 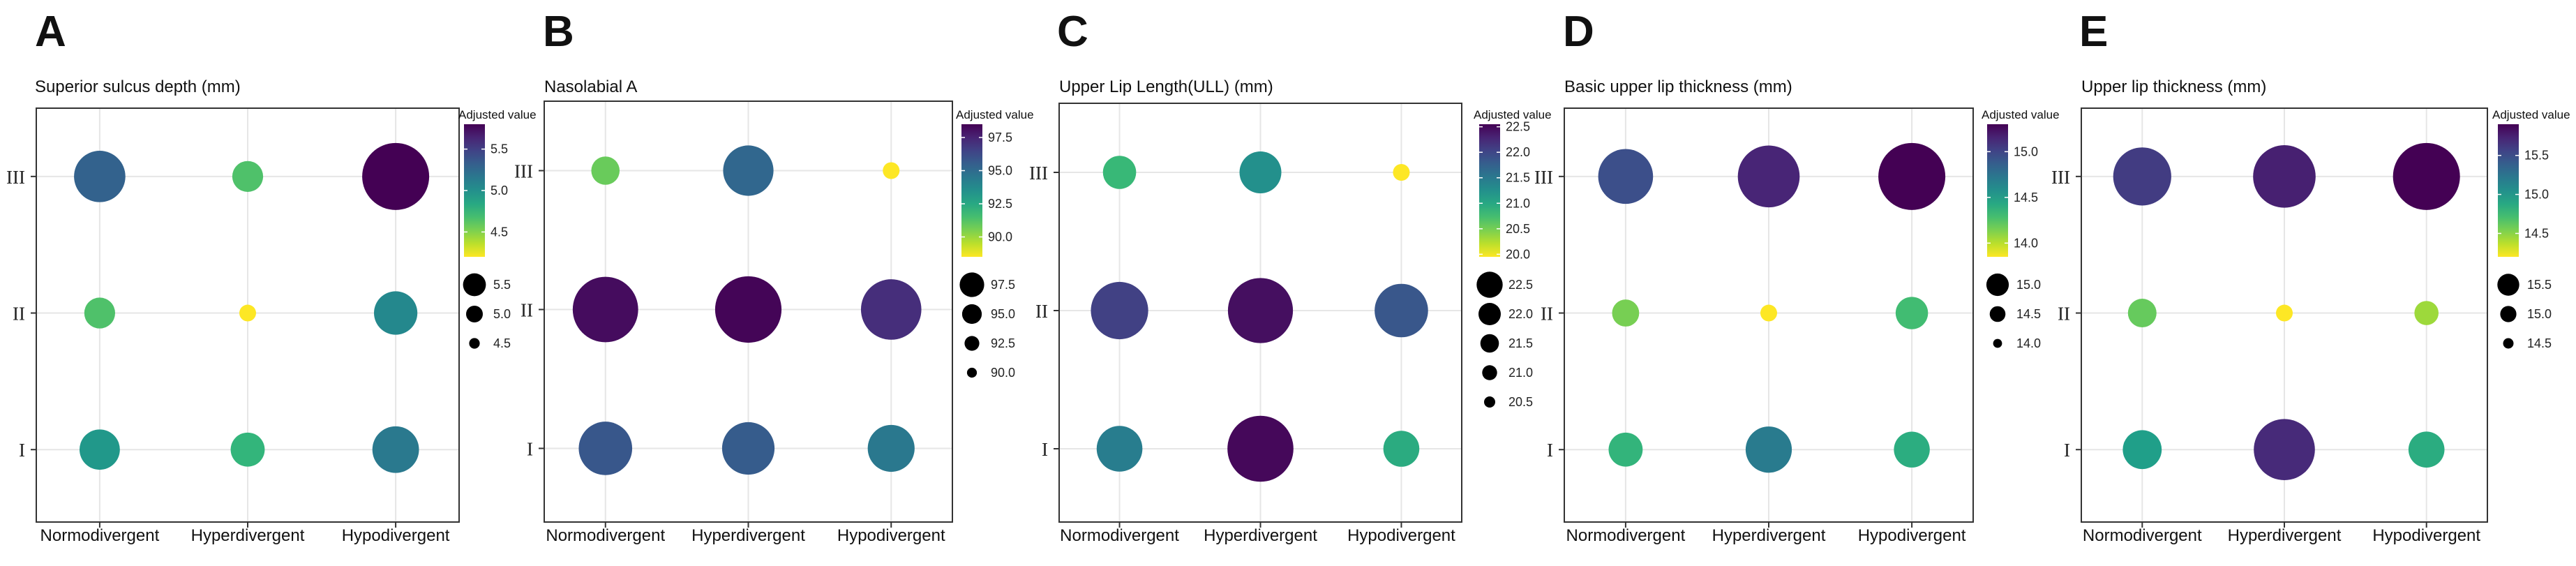 What do you see at coordinates (1000, 204) in the screenshot?
I see `colorbar-tick-label: 92.5` at bounding box center [1000, 204].